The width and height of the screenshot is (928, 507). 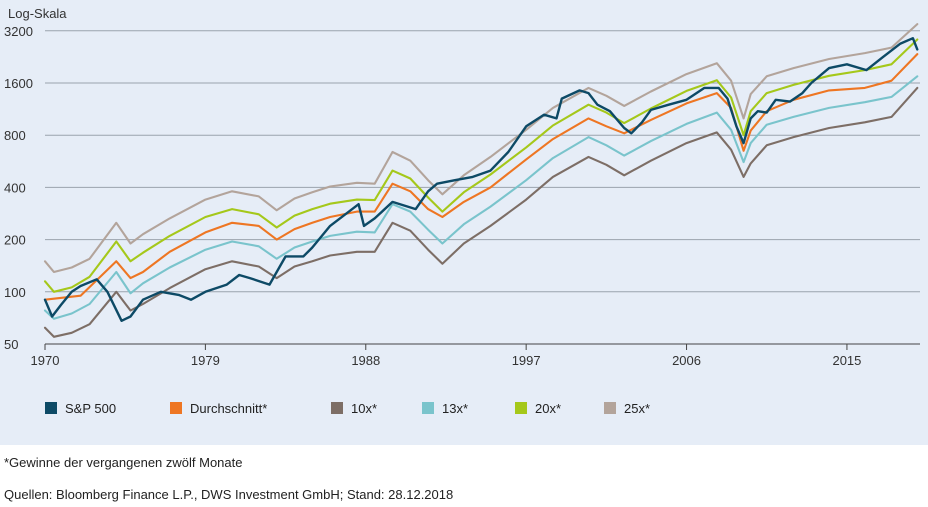 I want to click on y-tick-label-50: 50, so click(x=11, y=344).